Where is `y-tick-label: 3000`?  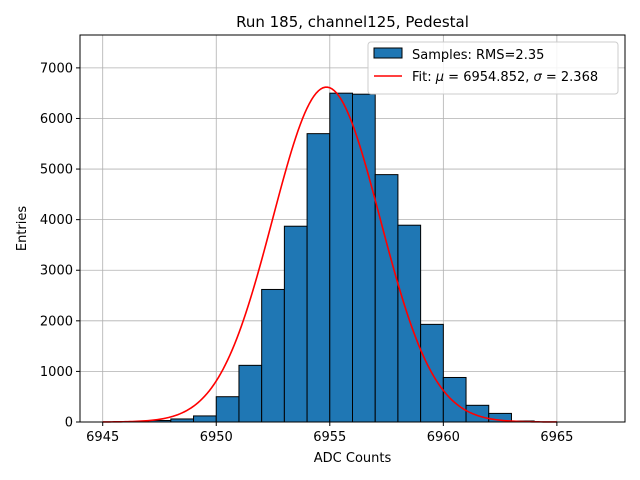
y-tick-label: 3000 is located at coordinates (56, 271).